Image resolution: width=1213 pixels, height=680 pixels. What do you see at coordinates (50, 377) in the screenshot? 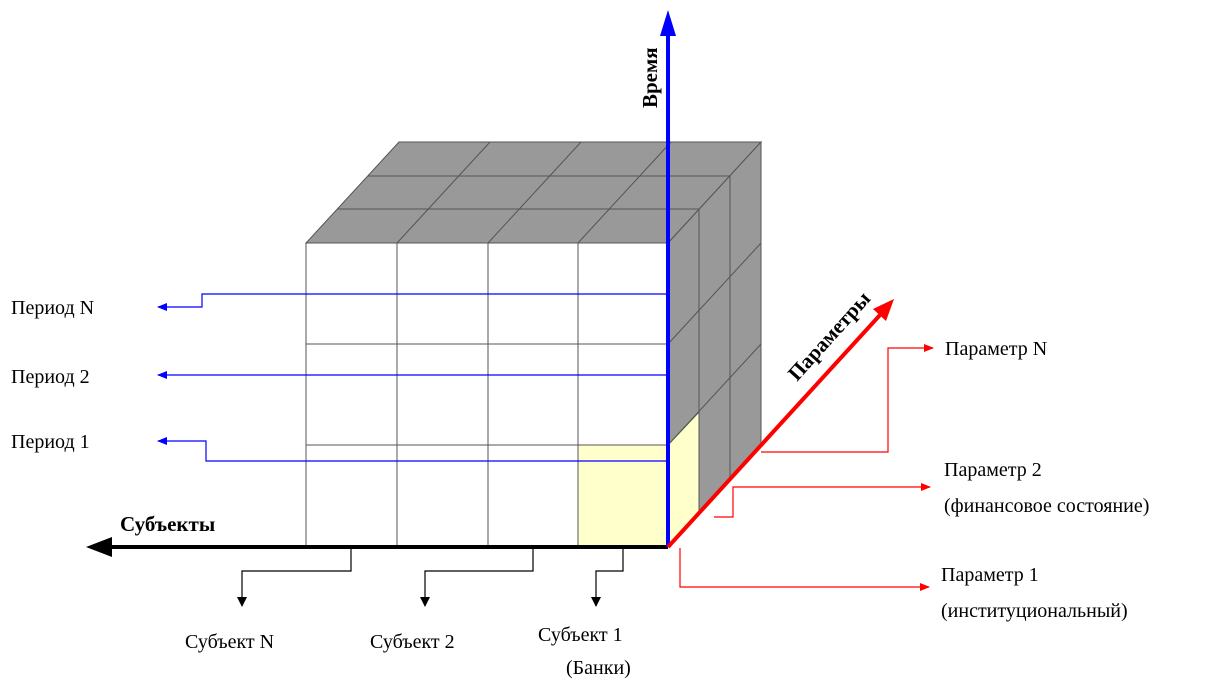
I see `period-2-label: Период 2` at bounding box center [50, 377].